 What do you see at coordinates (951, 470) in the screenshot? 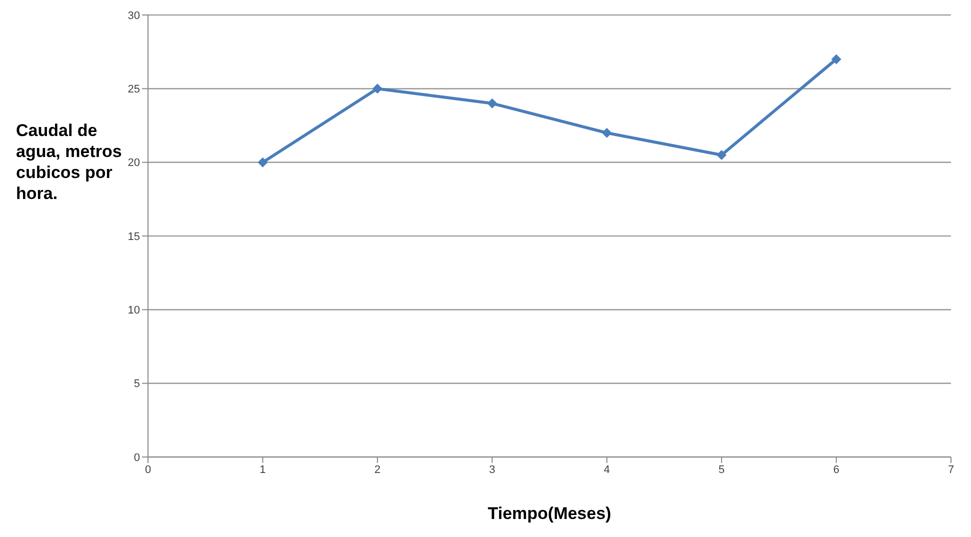
I see `x-tick-label: 7` at bounding box center [951, 470].